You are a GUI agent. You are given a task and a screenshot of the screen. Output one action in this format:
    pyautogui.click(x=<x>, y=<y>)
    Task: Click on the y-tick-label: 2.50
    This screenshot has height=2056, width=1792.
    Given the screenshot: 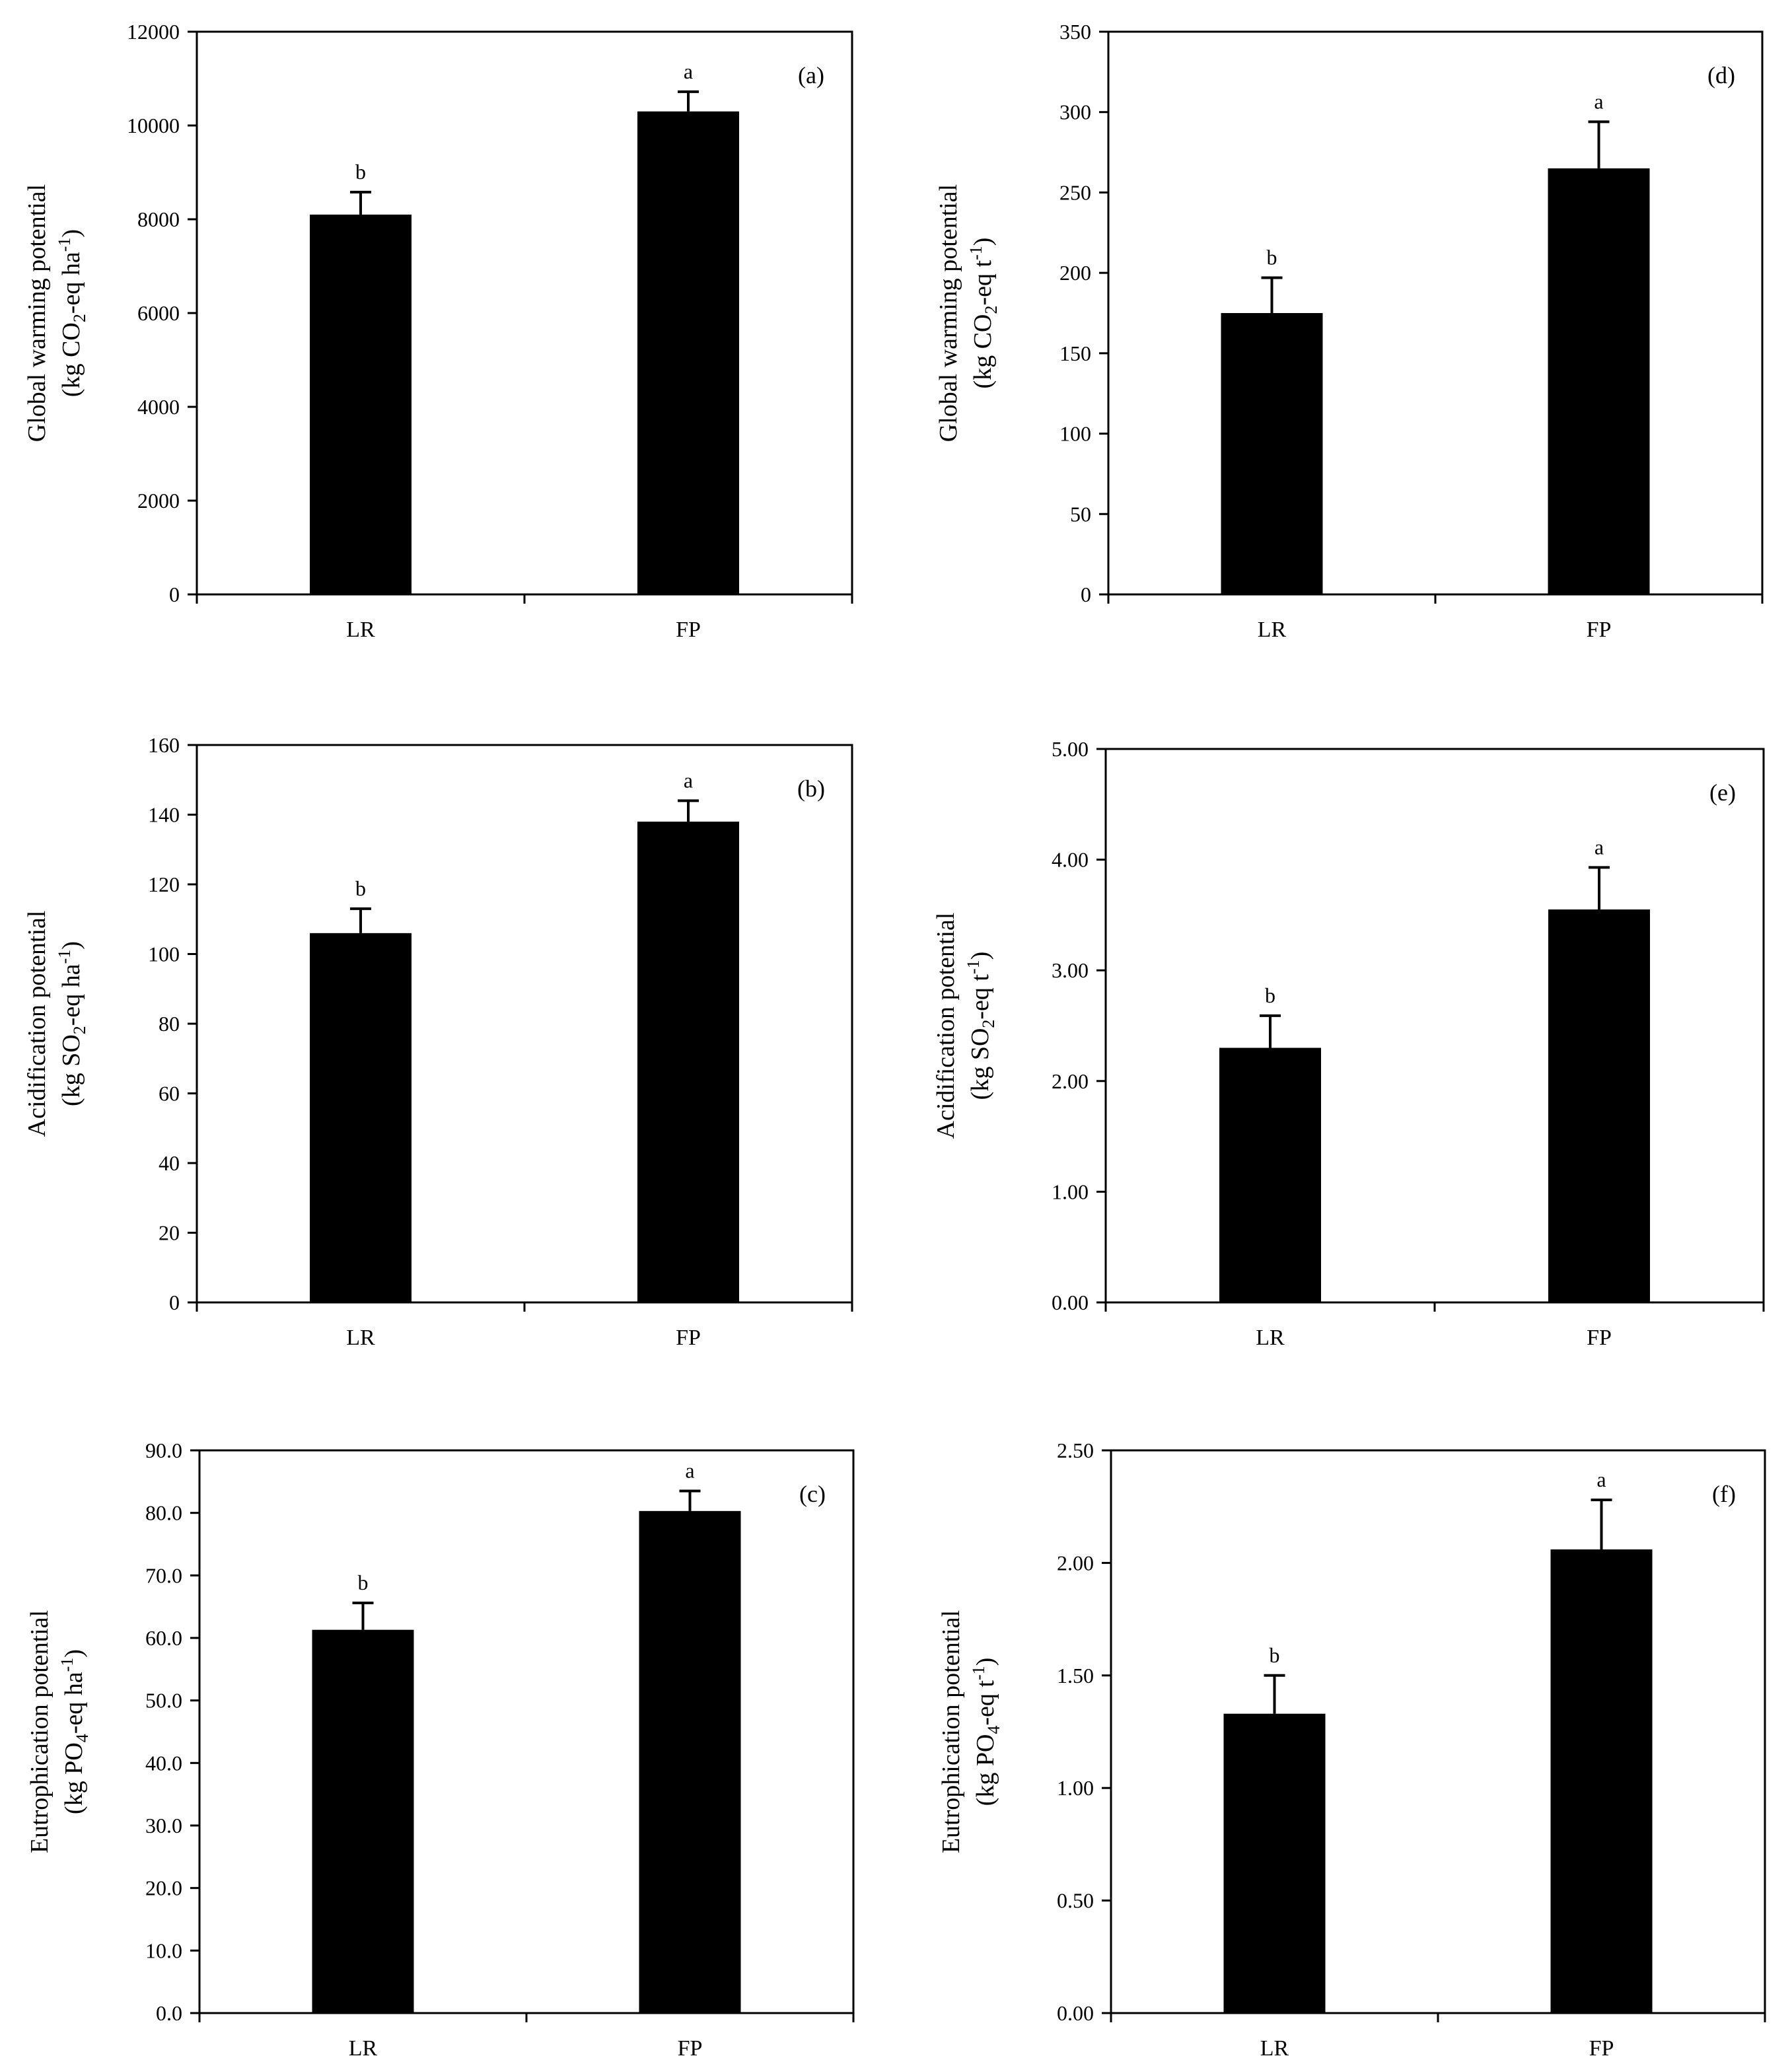 What is the action you would take?
    pyautogui.click(x=1075, y=1450)
    